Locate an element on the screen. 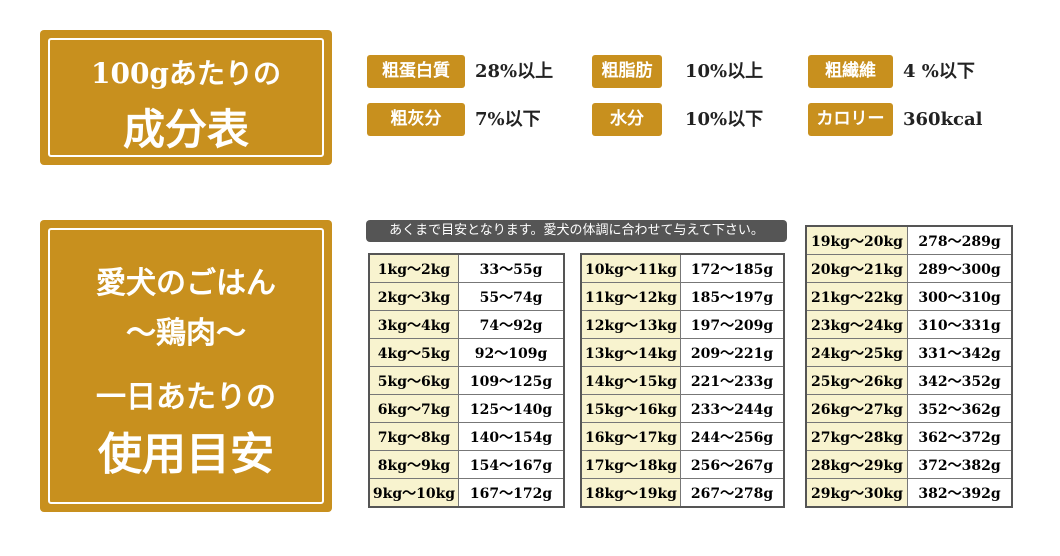 The width and height of the screenshot is (1060, 556). table-row: 19kg〜20kg 278〜289g is located at coordinates (909, 240).